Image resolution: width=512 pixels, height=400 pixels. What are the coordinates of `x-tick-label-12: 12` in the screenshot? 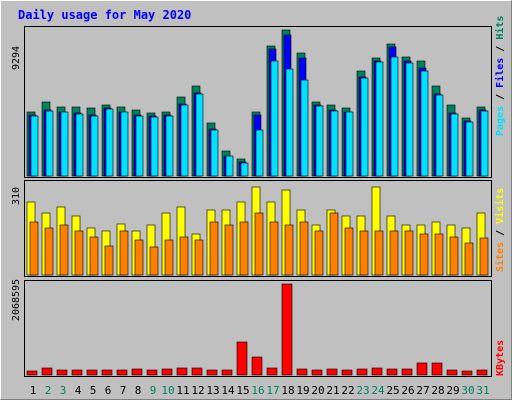 It's located at (197, 390).